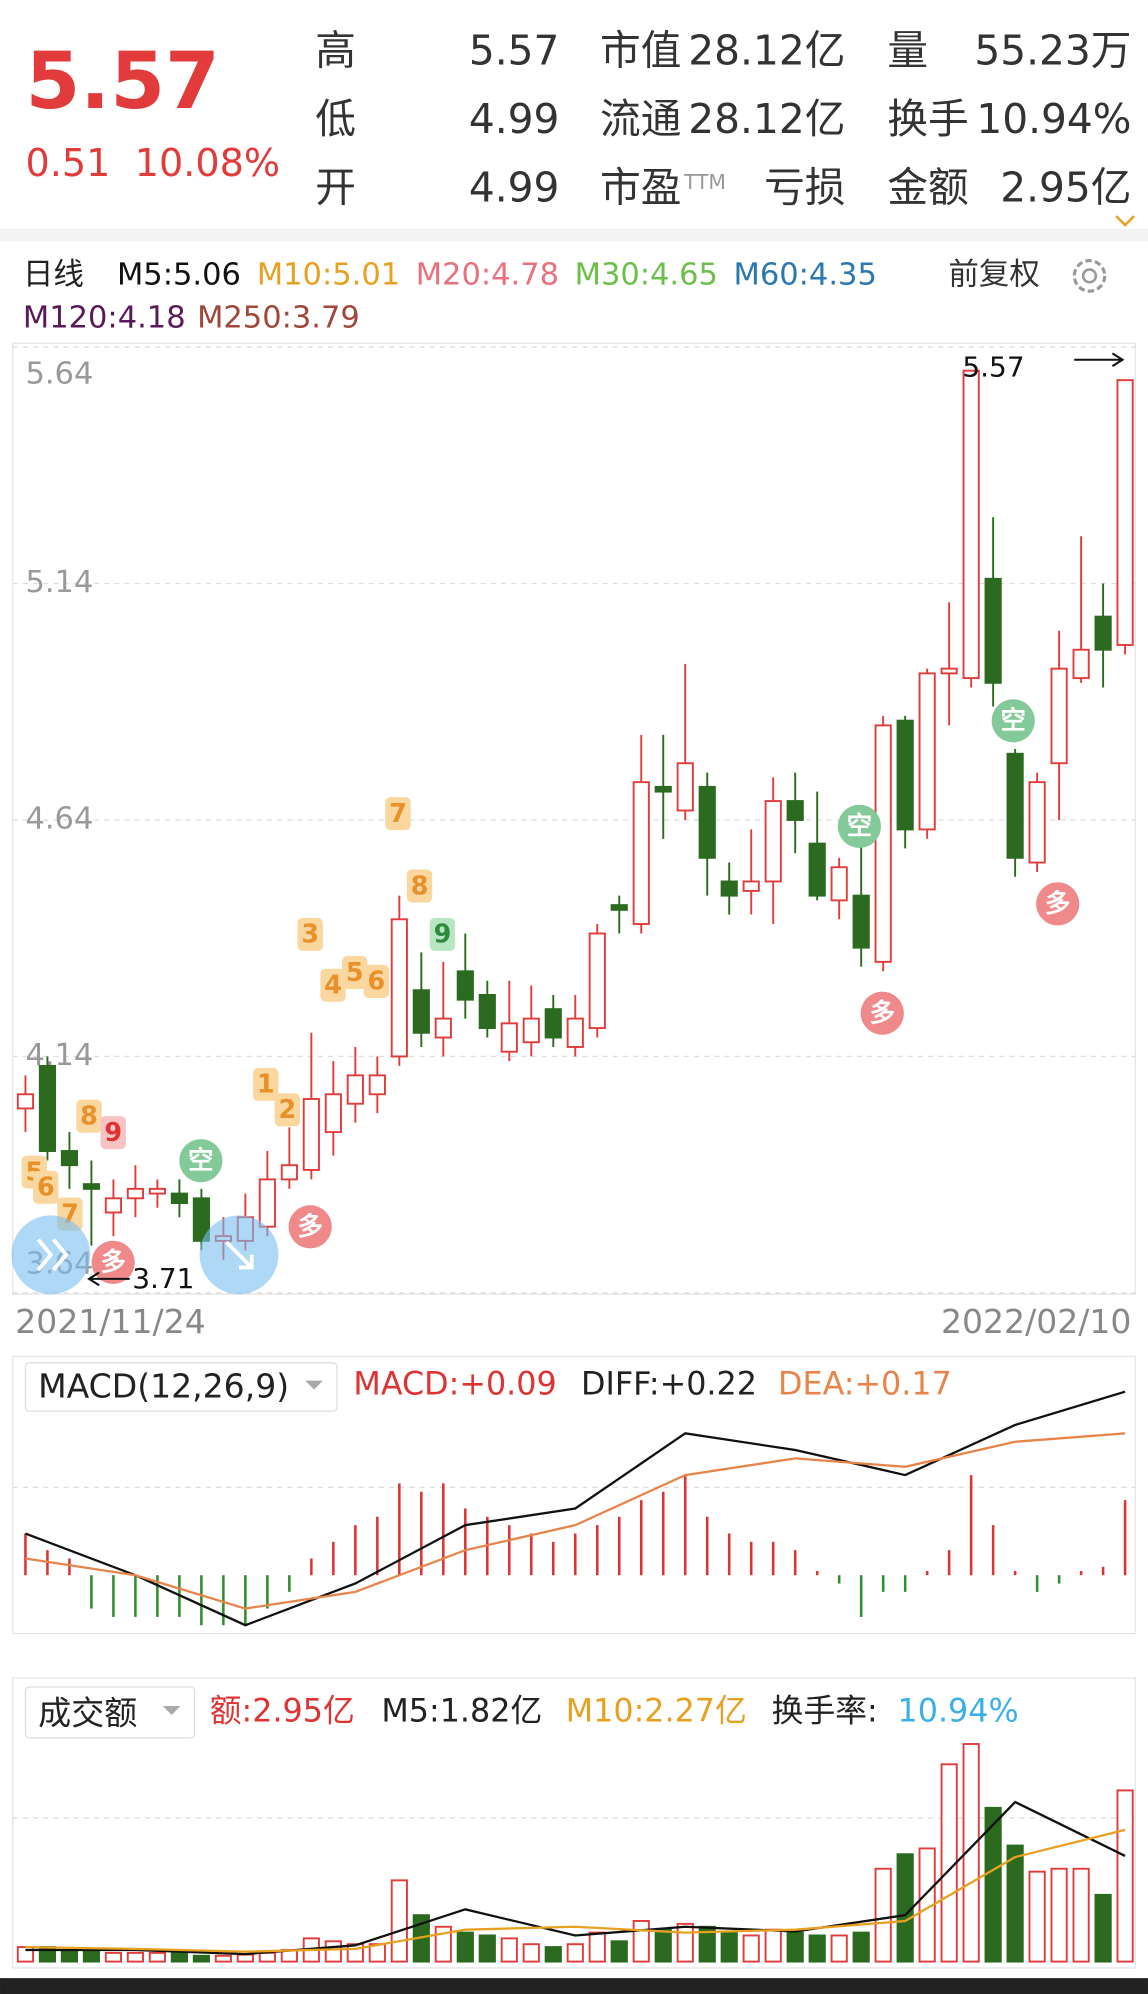 Image resolution: width=1148 pixels, height=1994 pixels. Describe the element at coordinates (958, 1711) in the screenshot. I see `turnover: 10.94%` at that location.